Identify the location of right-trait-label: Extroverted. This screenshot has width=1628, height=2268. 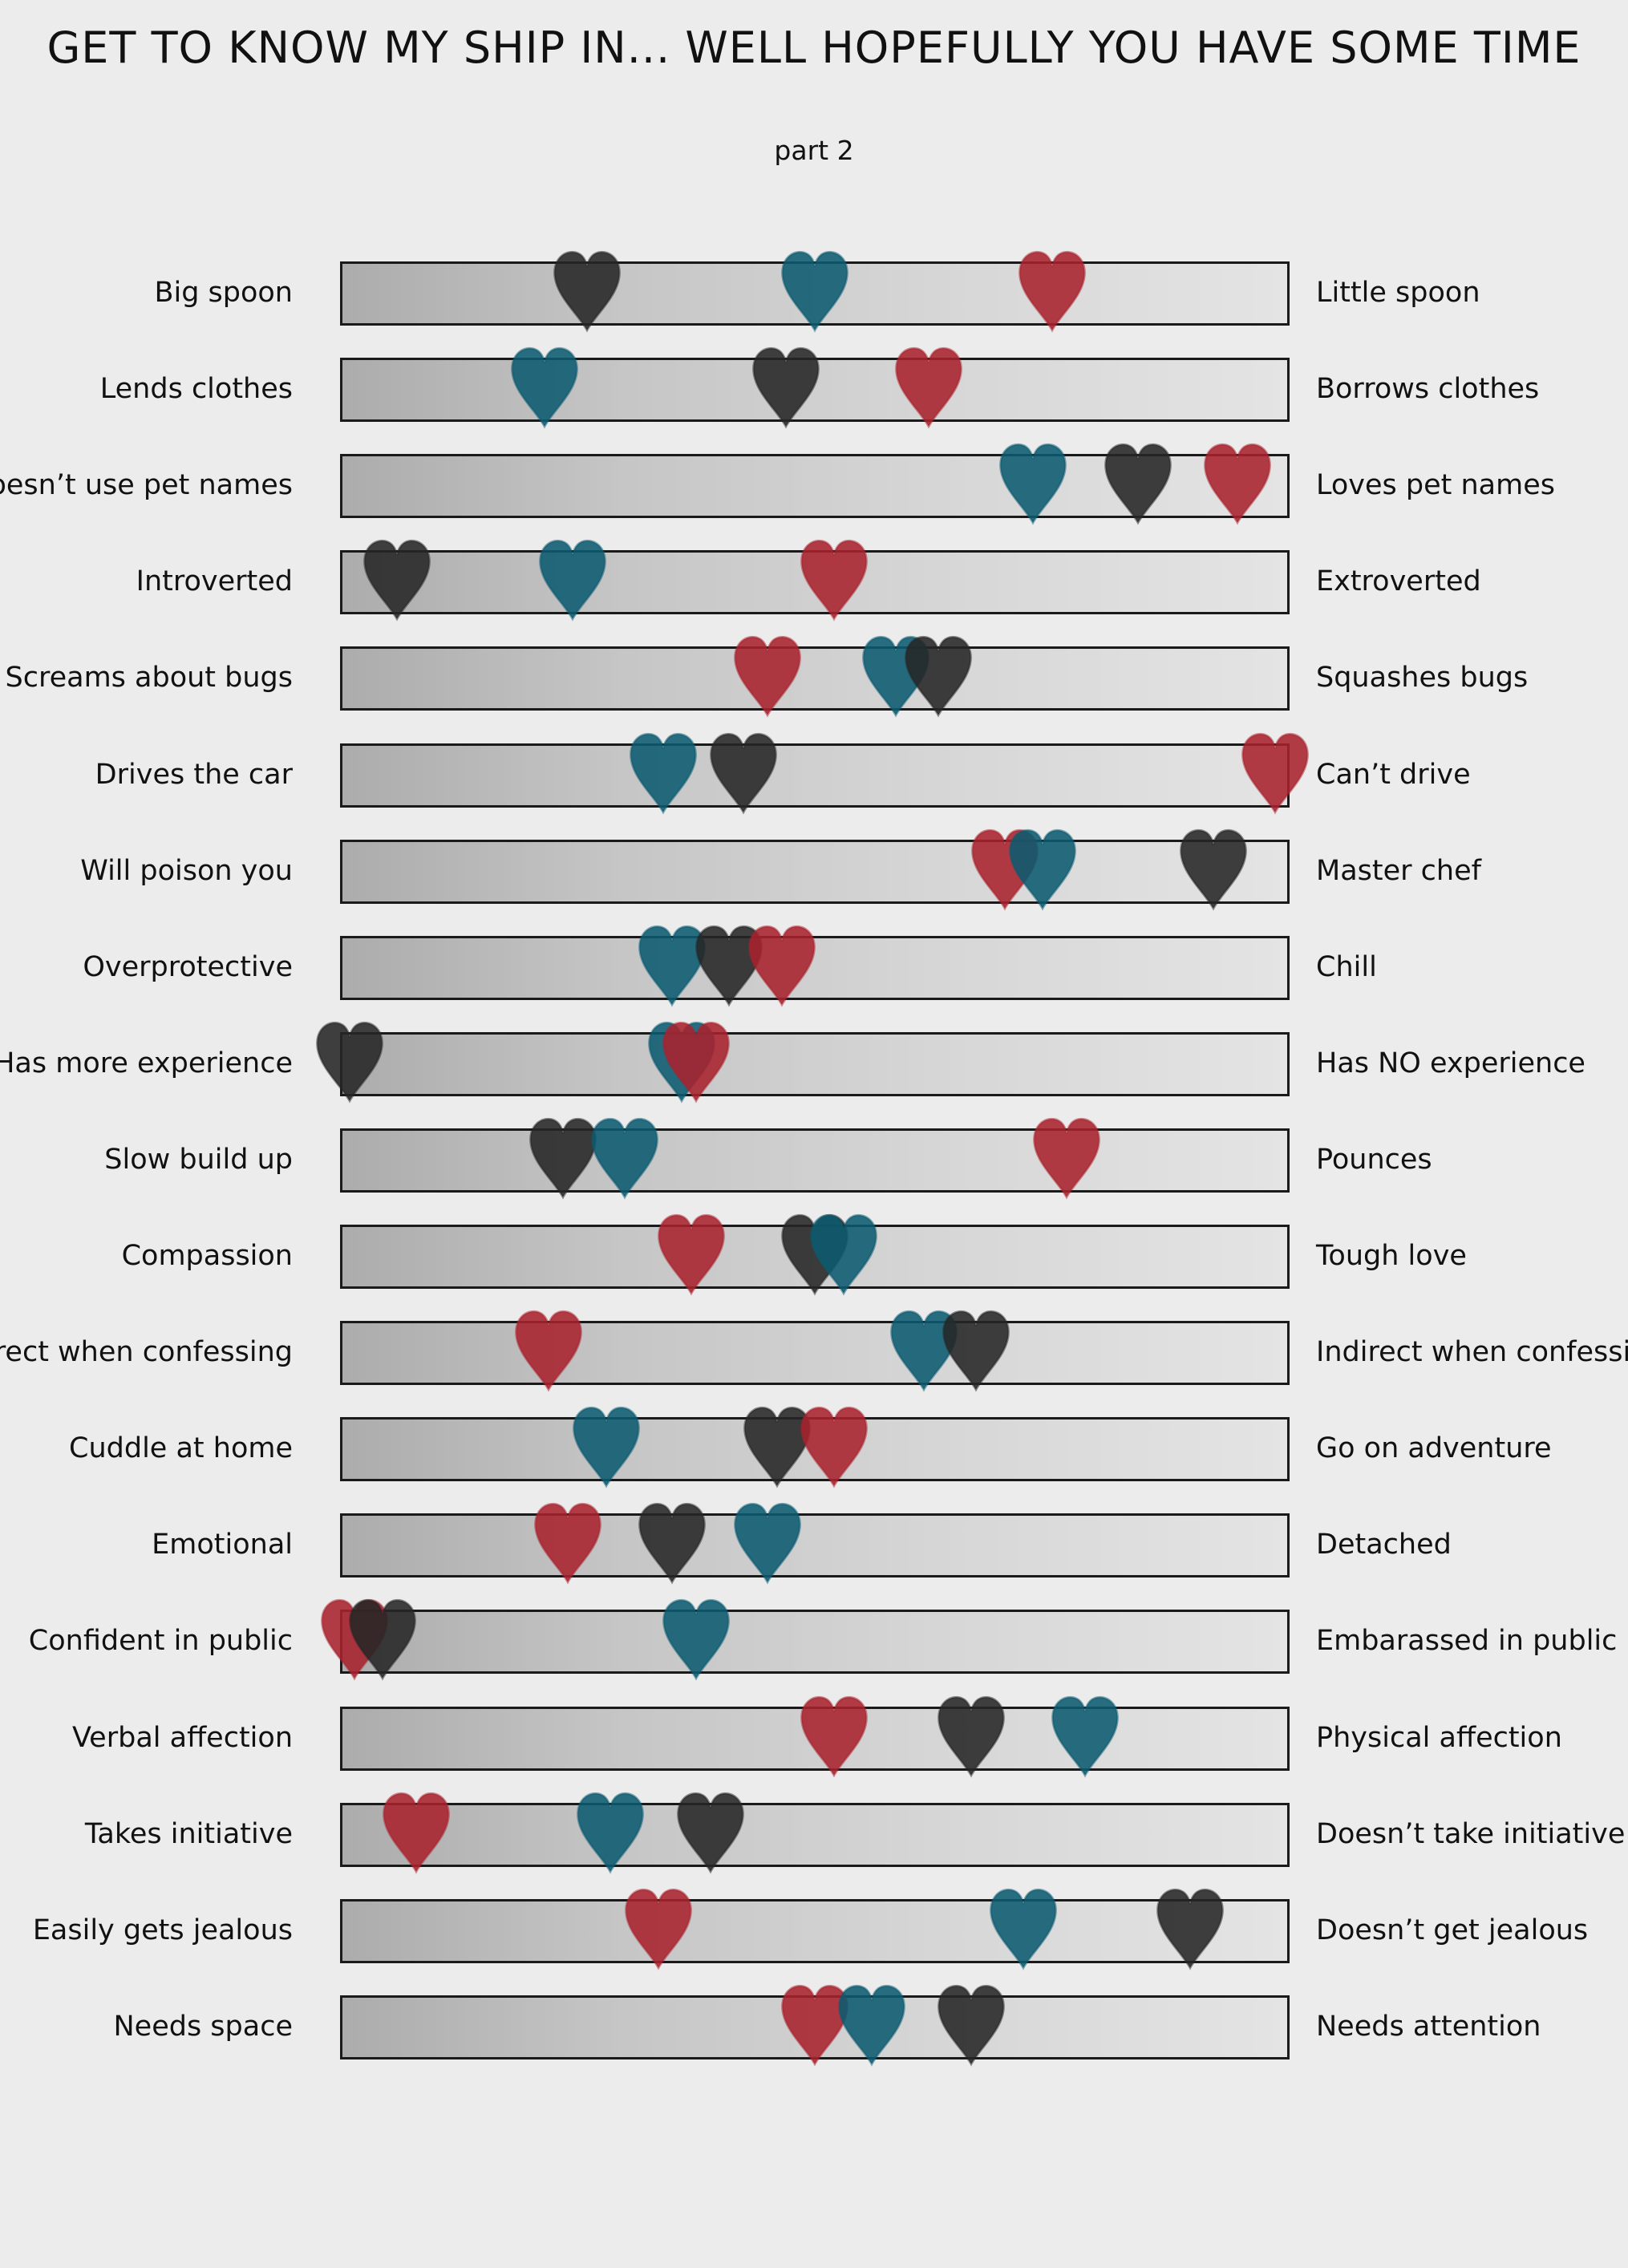
(1398, 581).